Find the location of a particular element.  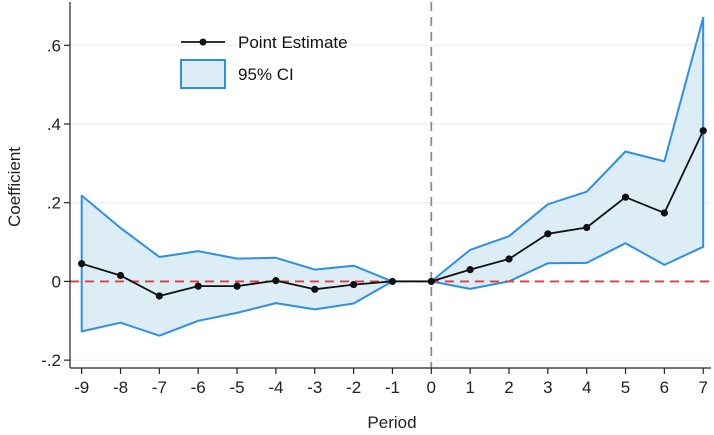

legend: Point Estimate 95% CI is located at coordinates (264, 61).